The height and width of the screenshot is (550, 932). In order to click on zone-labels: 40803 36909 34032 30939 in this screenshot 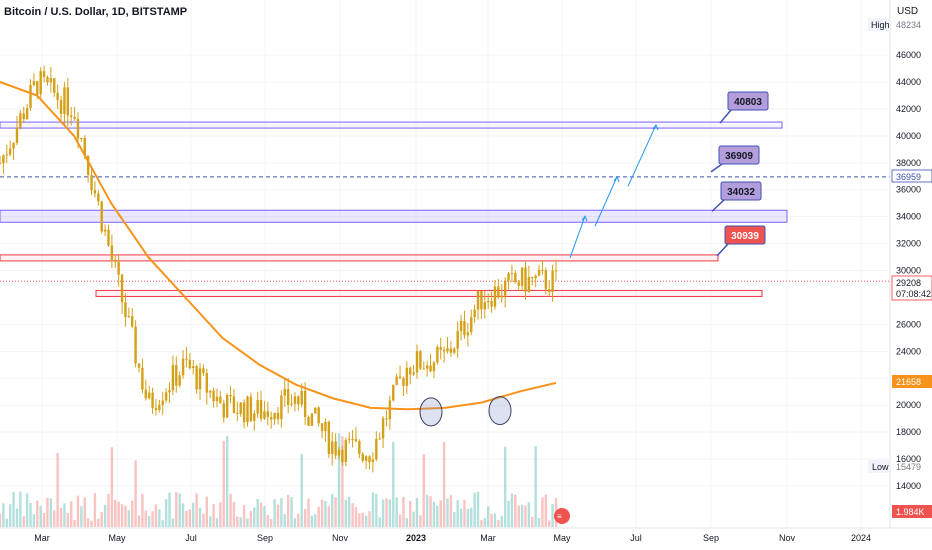, I will do `click(739, 174)`.